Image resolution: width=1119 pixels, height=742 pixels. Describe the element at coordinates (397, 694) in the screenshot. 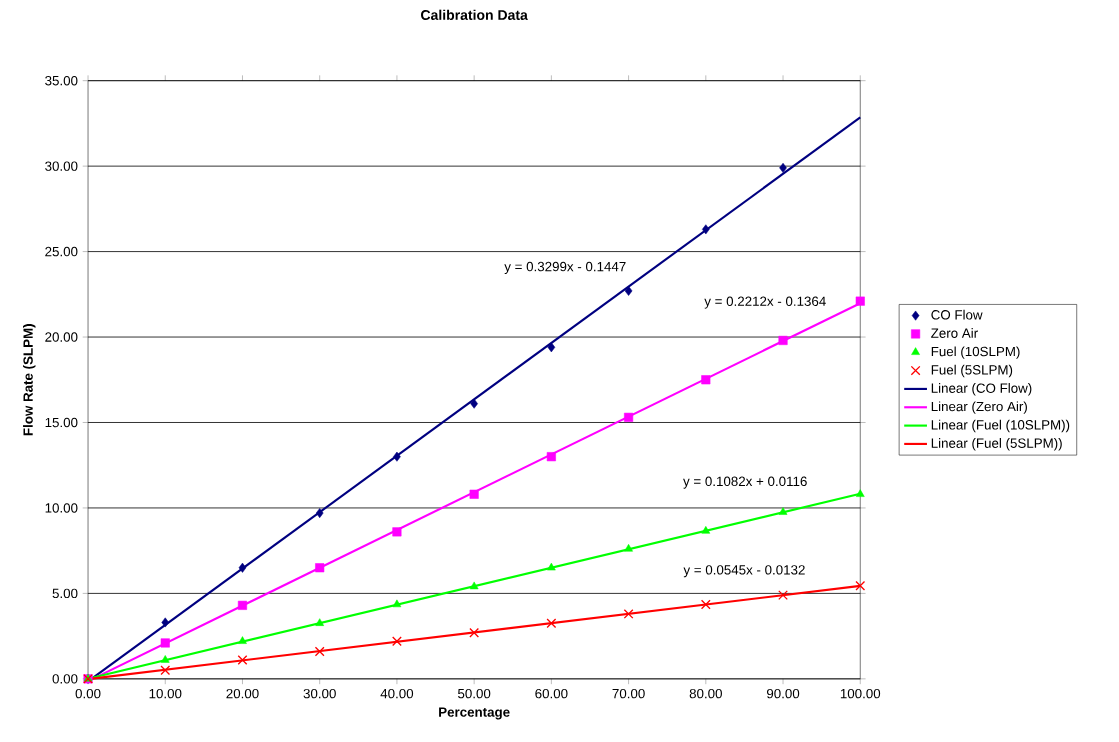

I see `x-tick-label: 40.00` at that location.